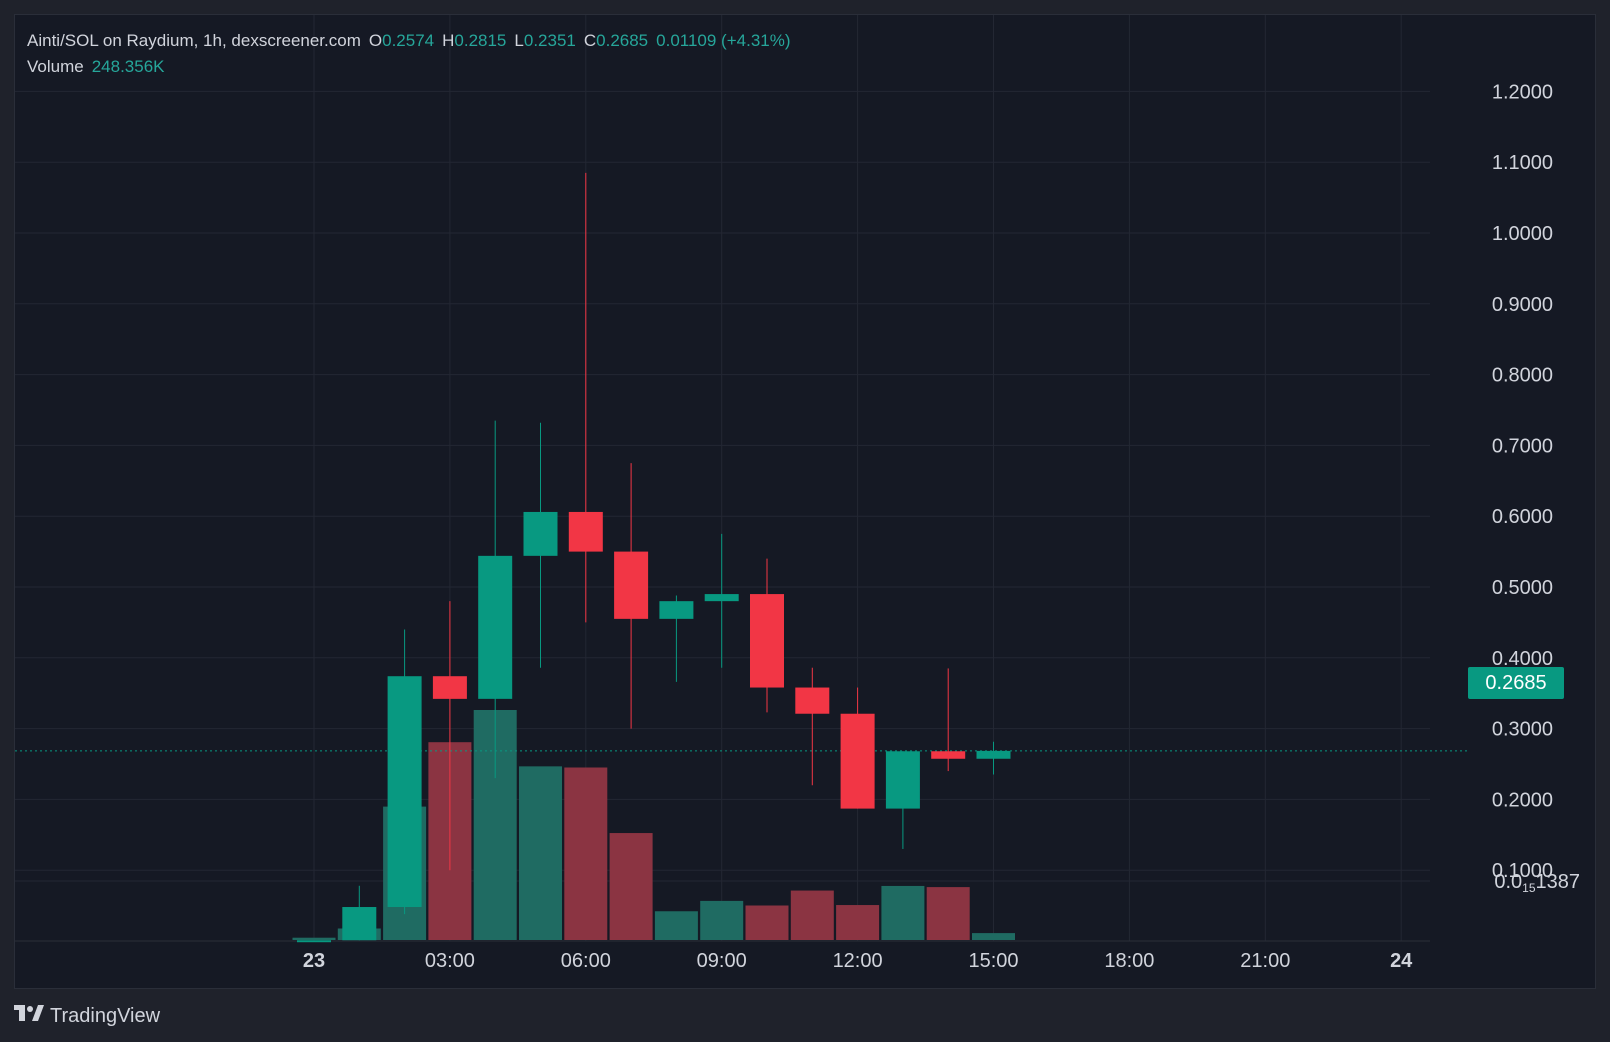 This screenshot has height=1042, width=1610. I want to click on y-tick-label: 0.1000, so click(1522, 871).